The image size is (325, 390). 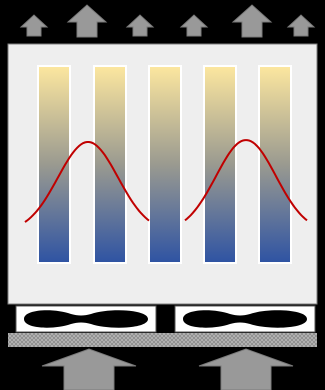 I want to click on fan-right, so click(x=245, y=319).